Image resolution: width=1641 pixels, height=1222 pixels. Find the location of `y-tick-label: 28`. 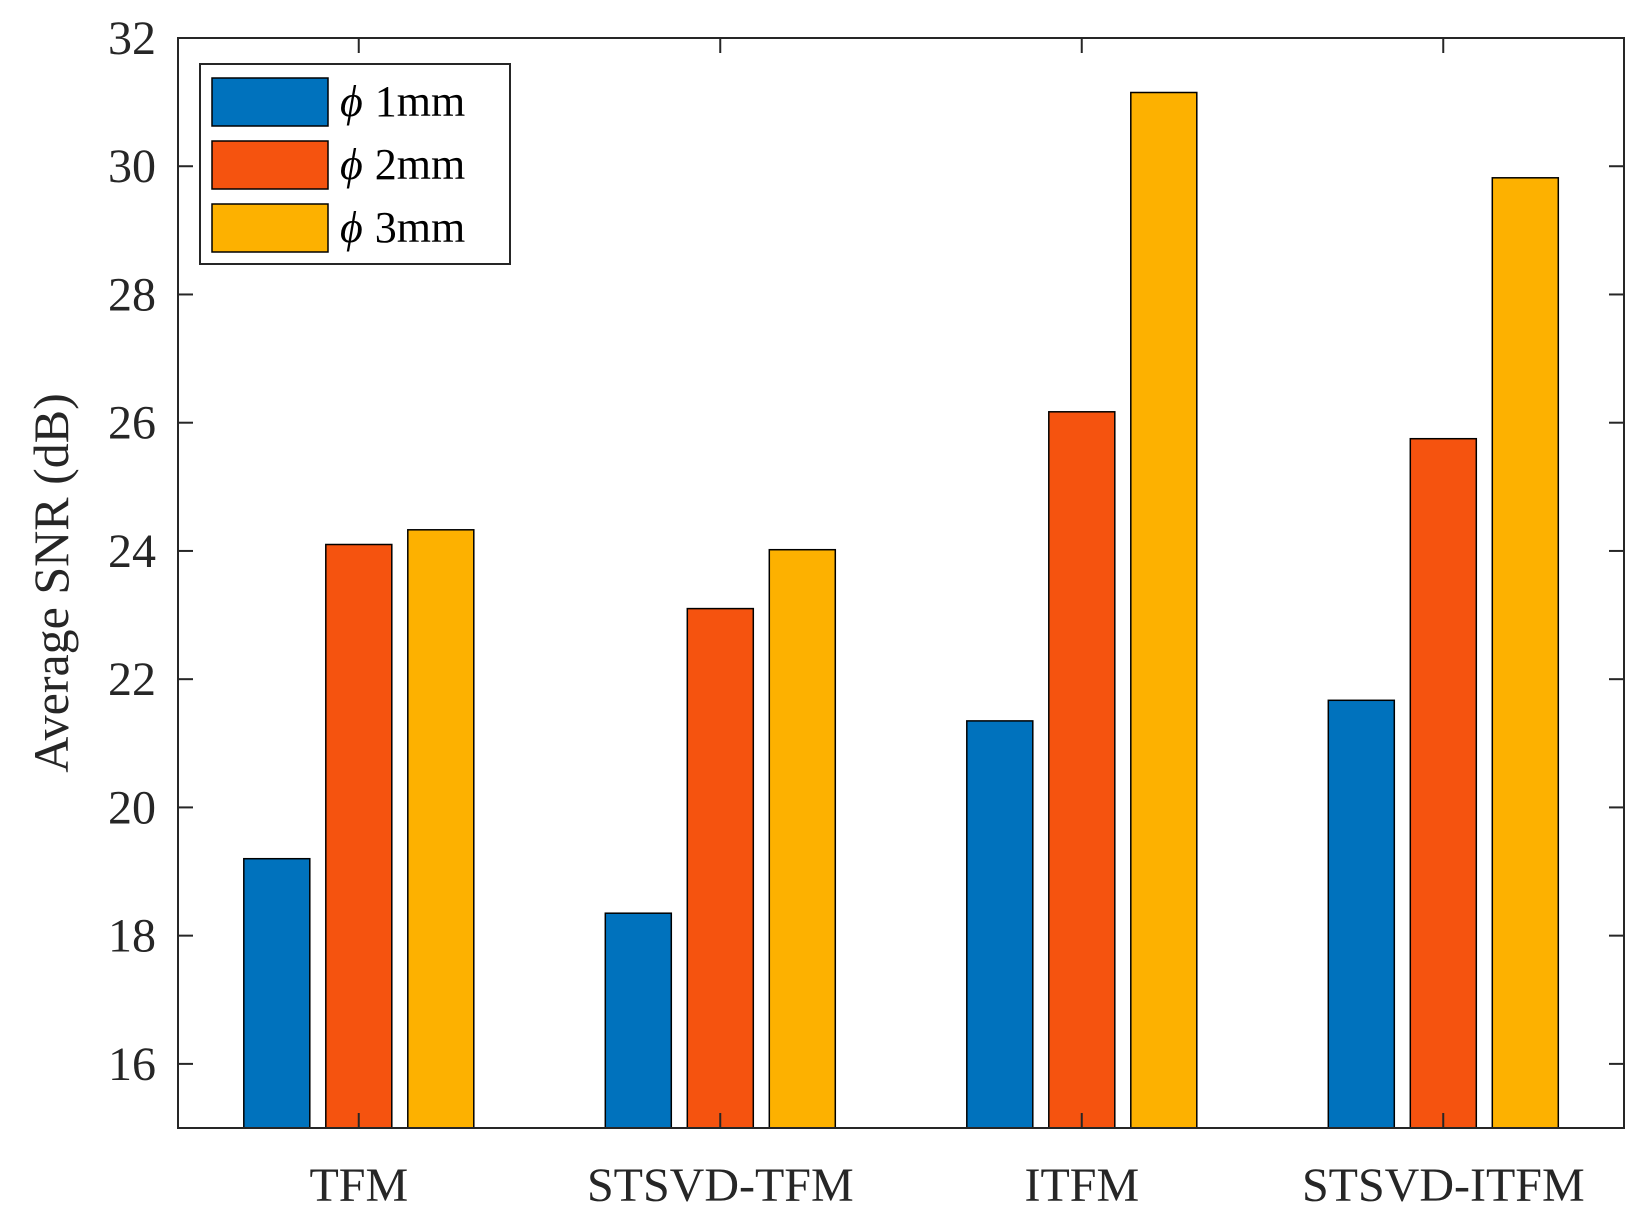

y-tick-label: 28 is located at coordinates (132, 294).